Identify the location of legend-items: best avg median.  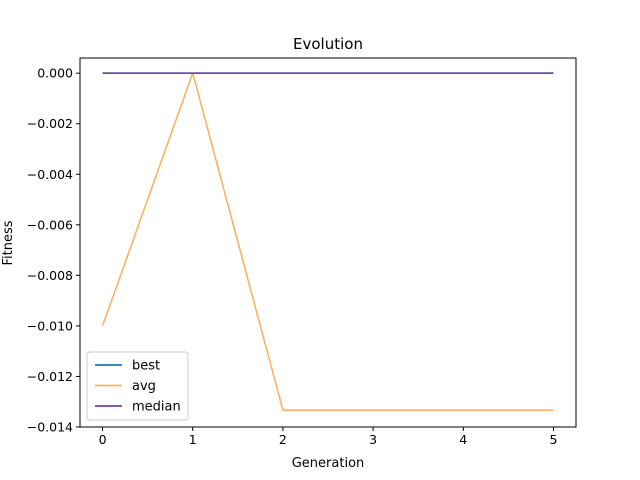
(138, 387).